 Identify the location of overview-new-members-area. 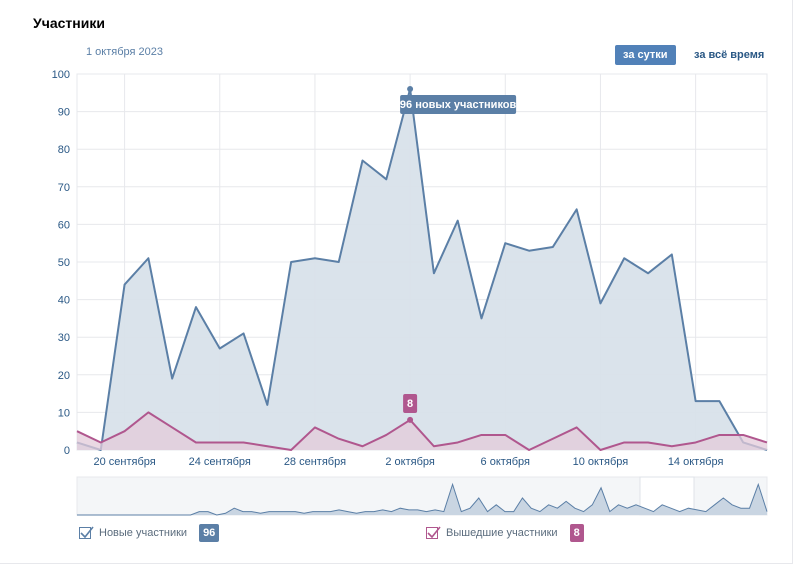
(422, 499).